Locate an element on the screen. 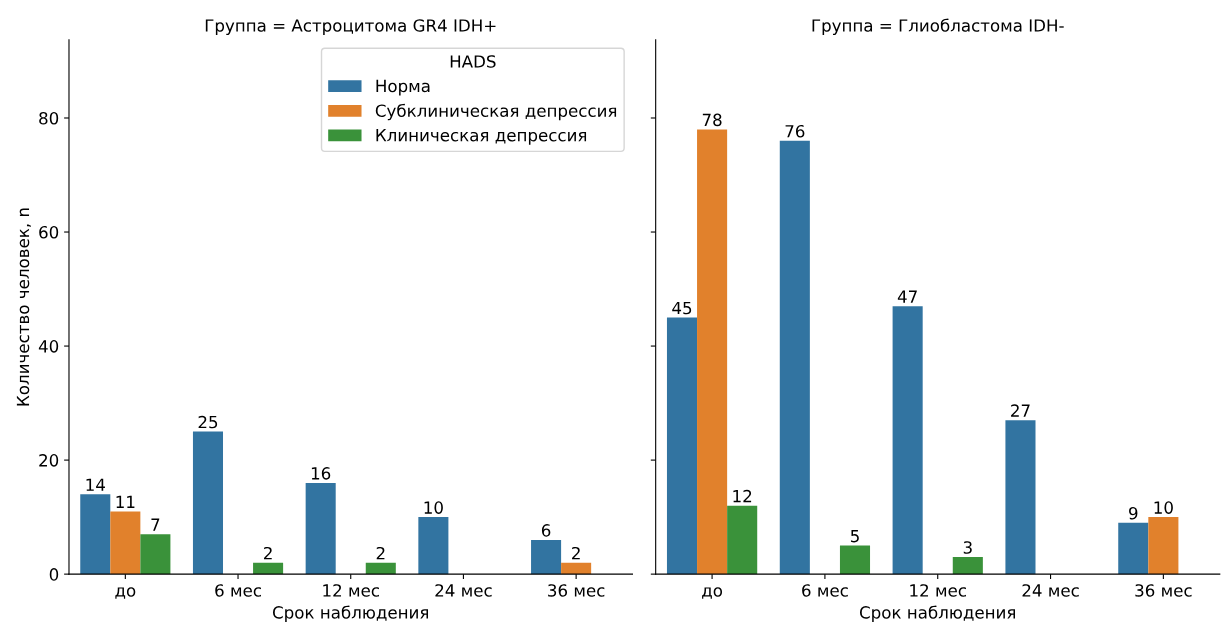 This screenshot has height=633, width=1221. data-label: 3 is located at coordinates (967, 547).